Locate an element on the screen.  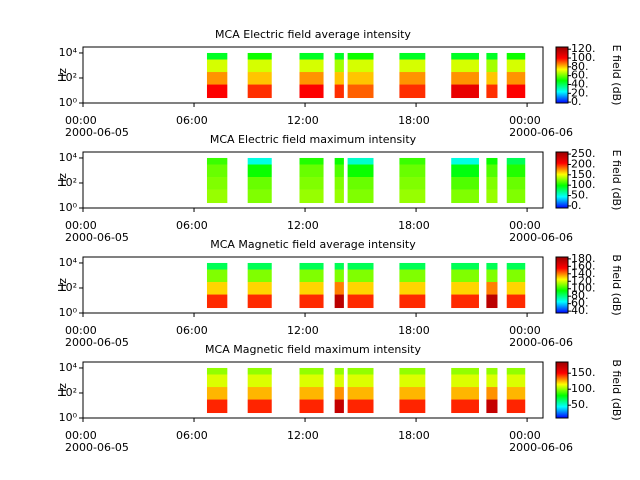
colorbar-label: E field (dB) is located at coordinates (616, 75).